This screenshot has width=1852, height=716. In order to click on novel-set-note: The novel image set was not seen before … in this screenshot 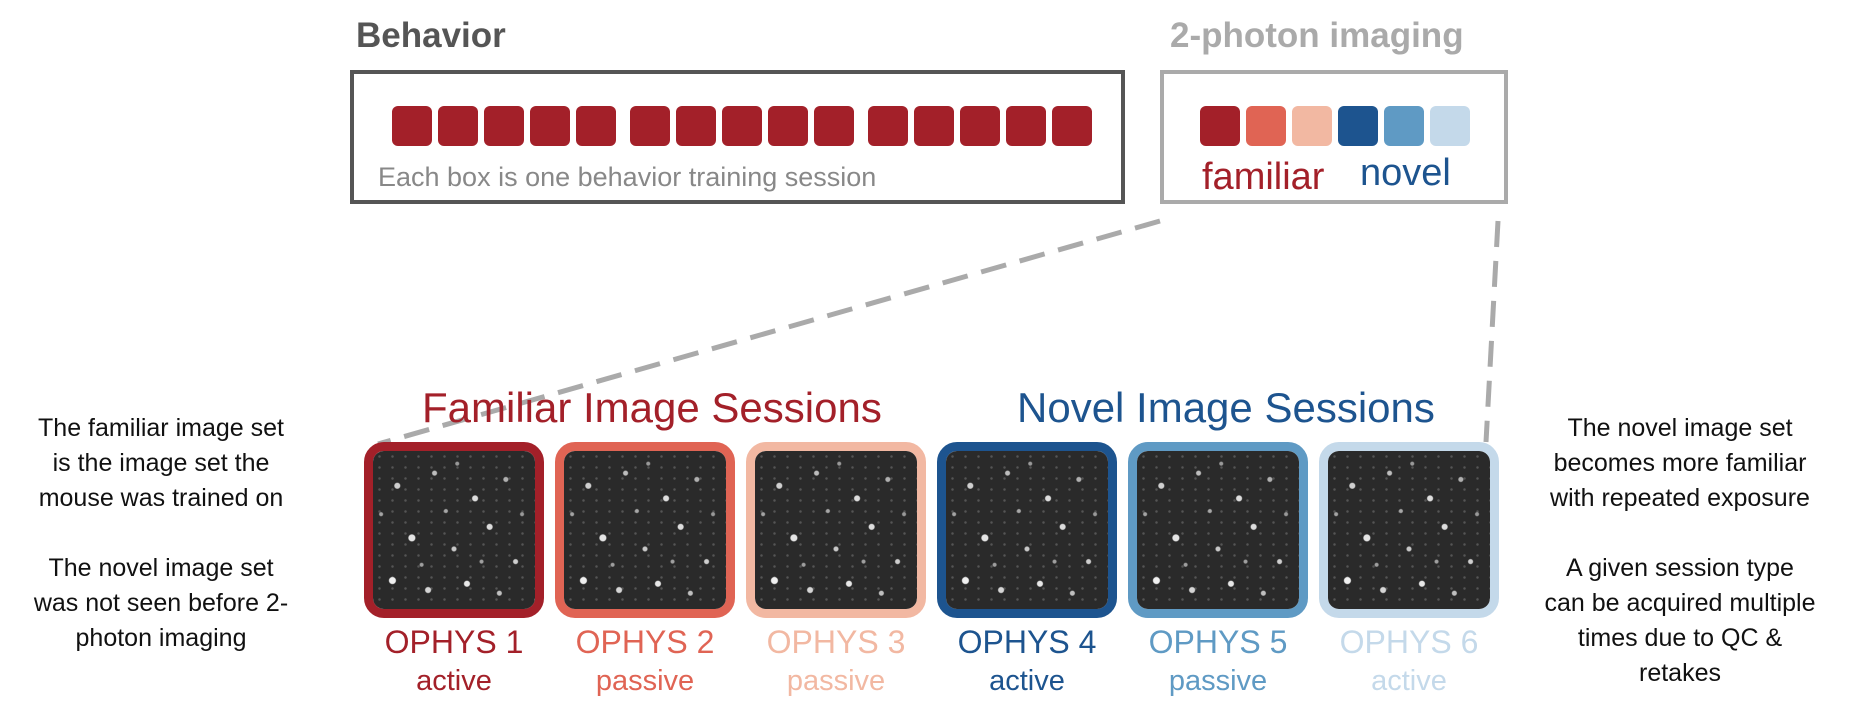, I will do `click(161, 603)`.